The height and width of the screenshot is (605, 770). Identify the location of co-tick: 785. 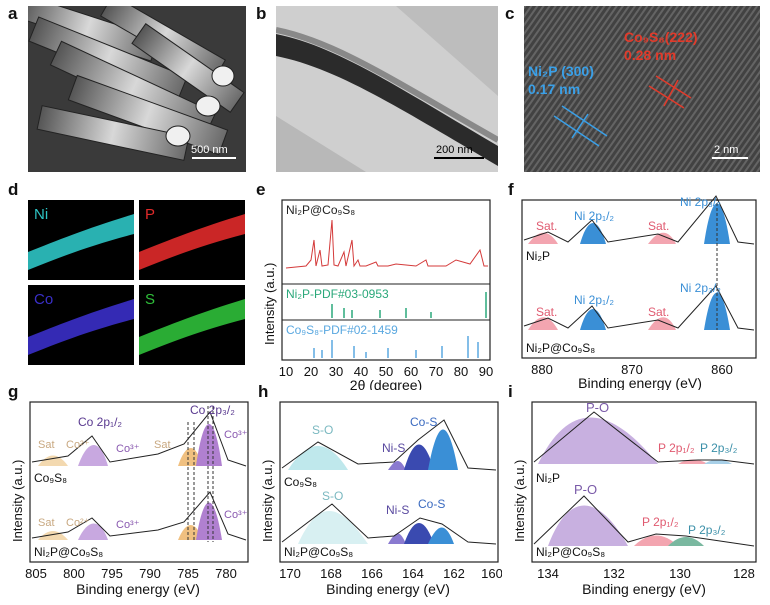
(188, 573).